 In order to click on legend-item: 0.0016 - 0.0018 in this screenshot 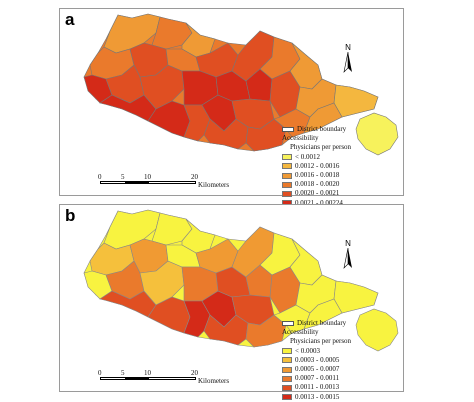, I will do `click(316, 175)`.